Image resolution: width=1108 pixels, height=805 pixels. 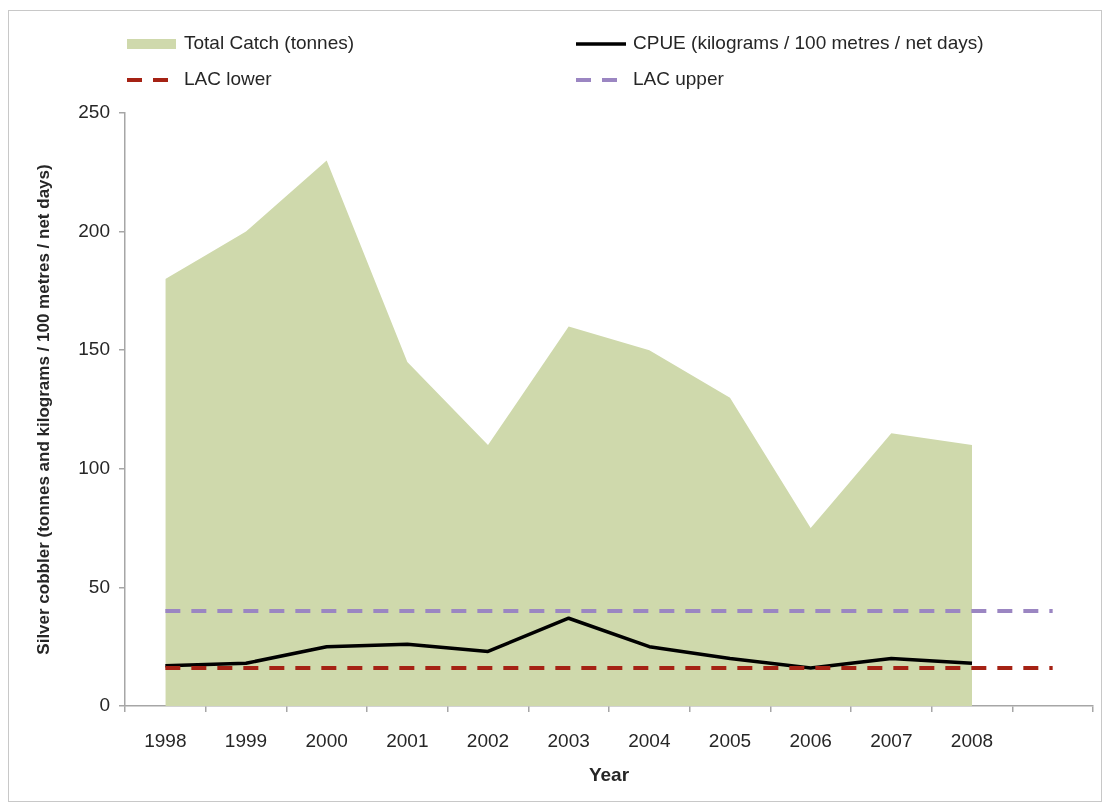 I want to click on x-axis-title: Year, so click(x=609, y=774).